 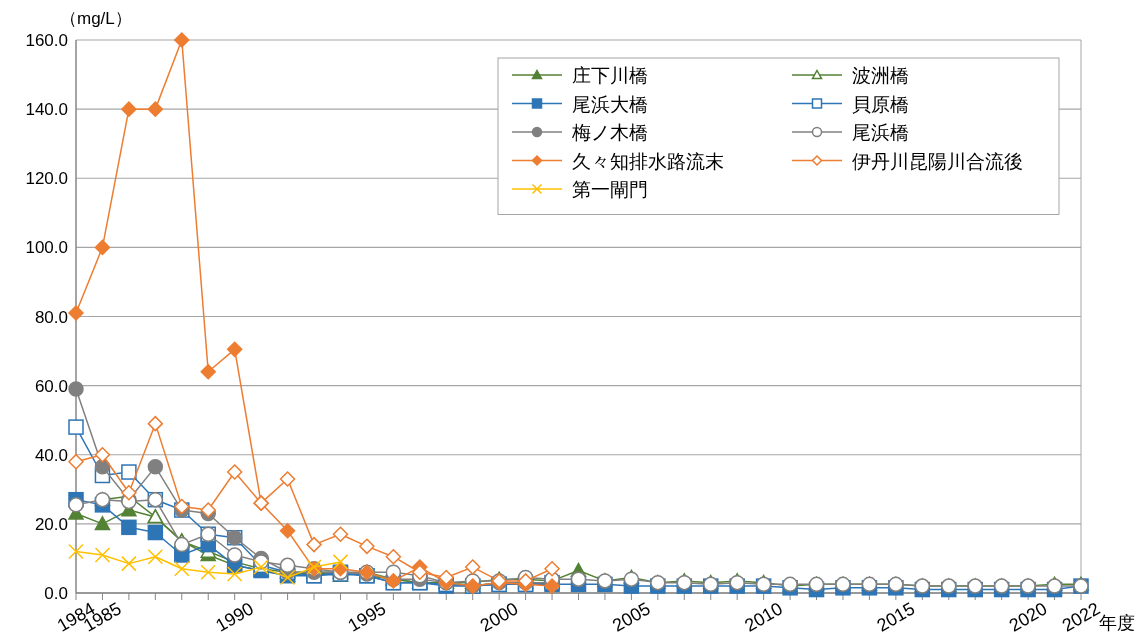 What do you see at coordinates (1028, 617) in the screenshot?
I see `x-tick-label: 2020` at bounding box center [1028, 617].